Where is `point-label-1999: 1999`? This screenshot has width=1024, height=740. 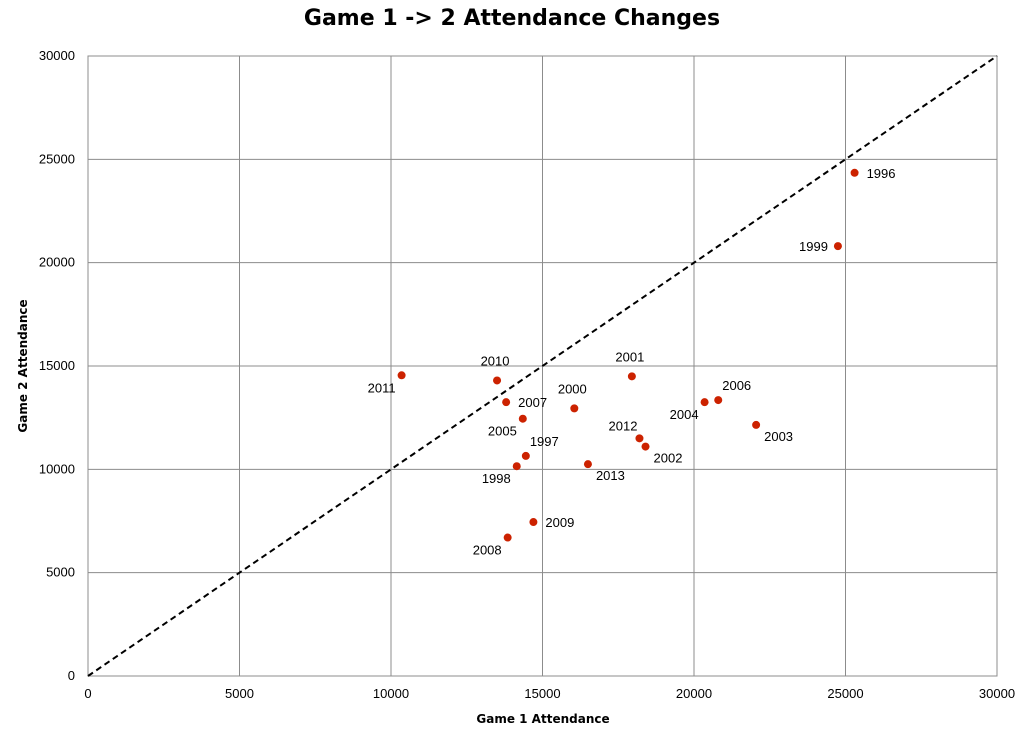
point-label-1999: 1999 is located at coordinates (813, 246).